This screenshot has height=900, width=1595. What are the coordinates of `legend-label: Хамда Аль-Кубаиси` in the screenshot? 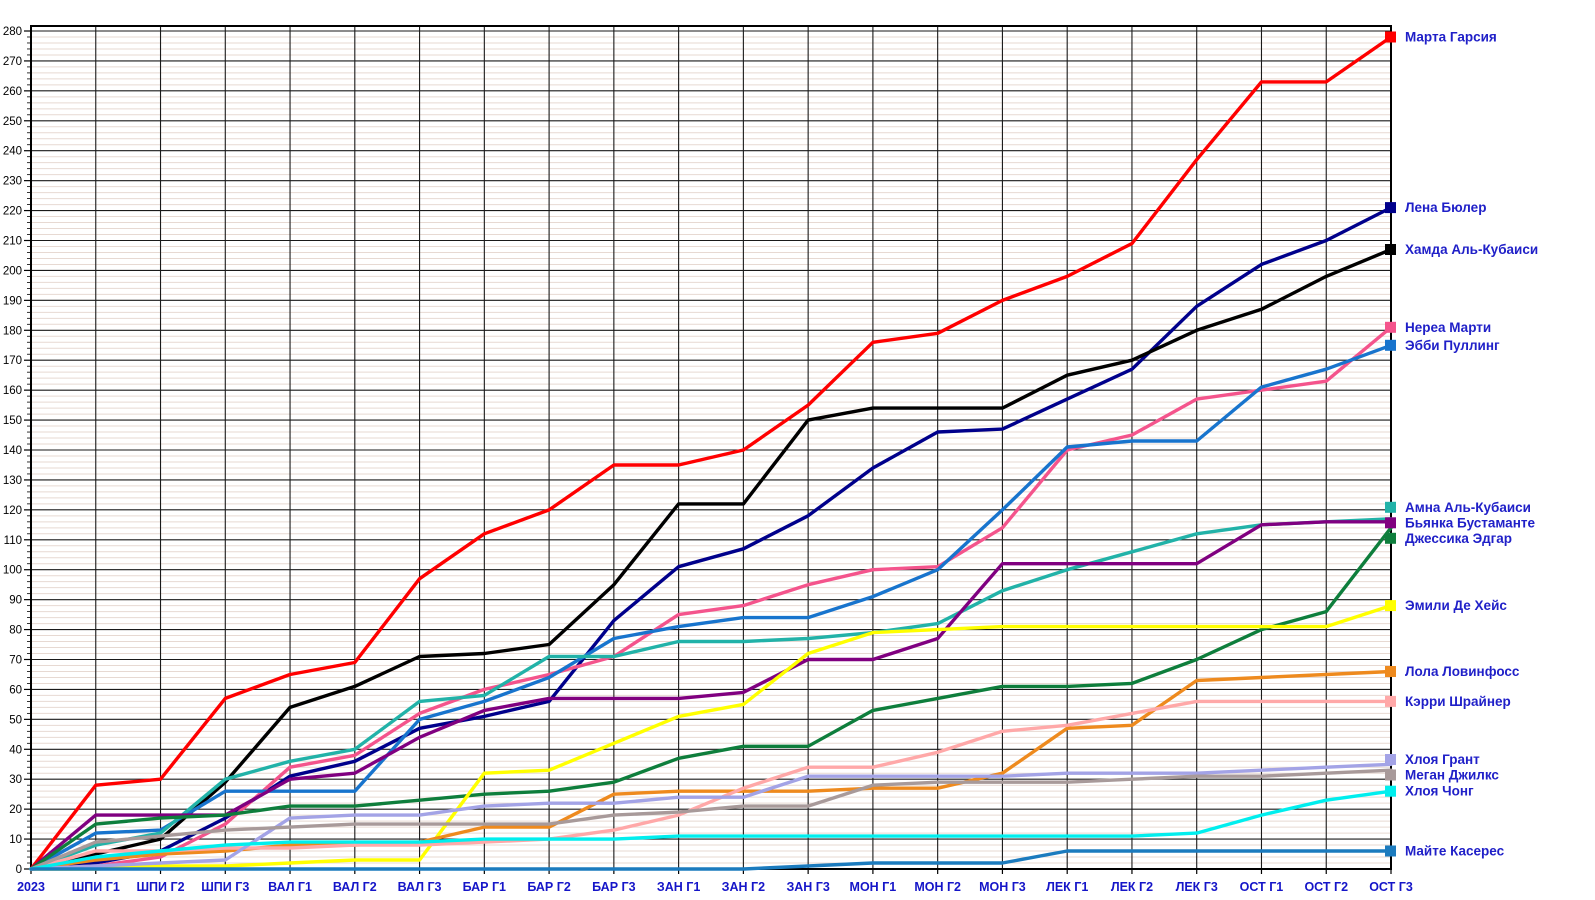 It's located at (1471, 249).